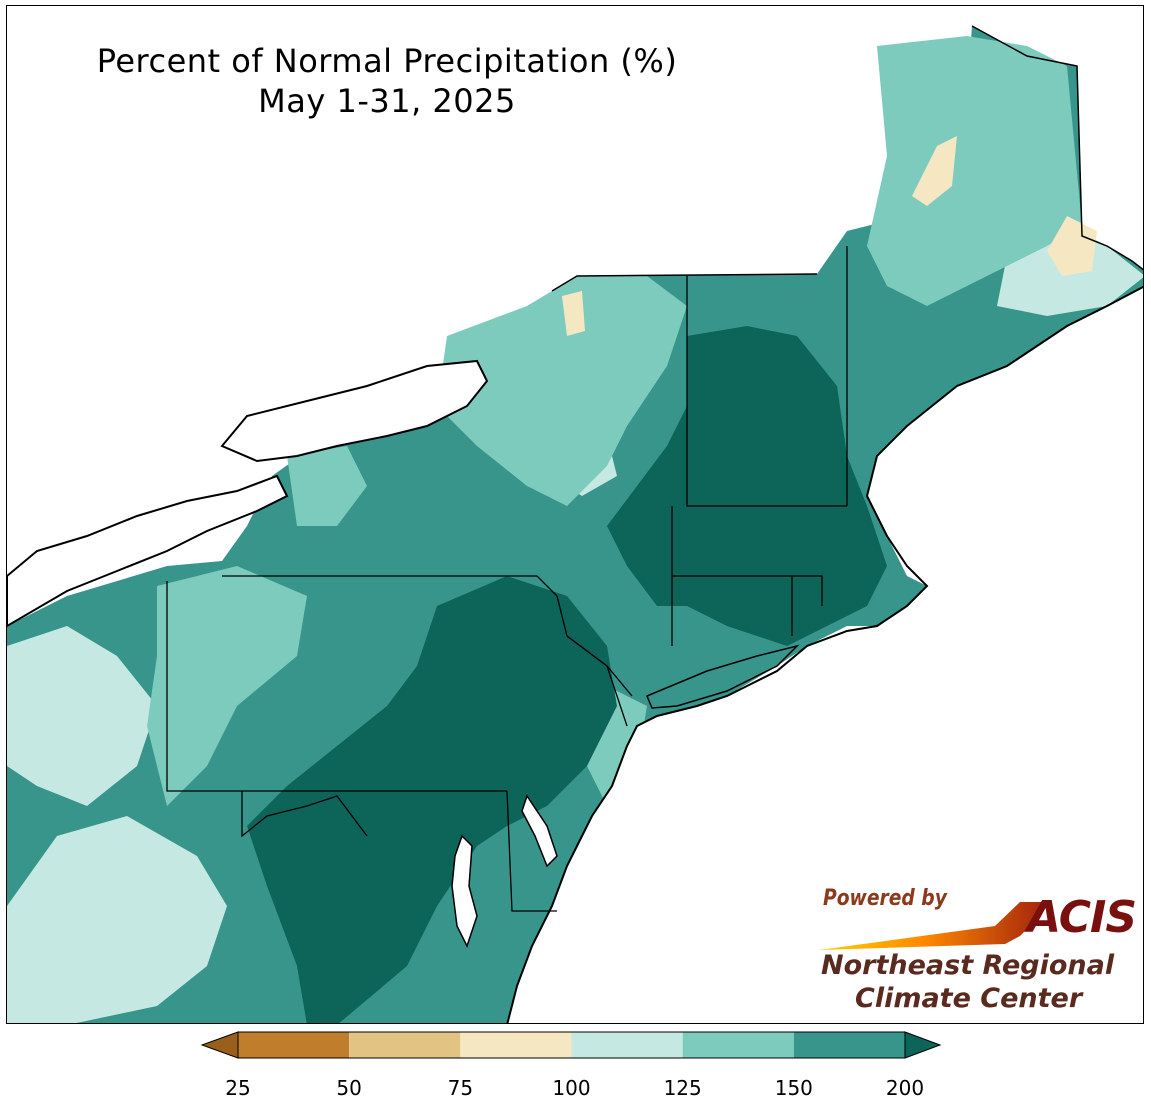 This screenshot has height=1111, width=1151. I want to click on legend-tick-label: 75, so click(460, 1088).